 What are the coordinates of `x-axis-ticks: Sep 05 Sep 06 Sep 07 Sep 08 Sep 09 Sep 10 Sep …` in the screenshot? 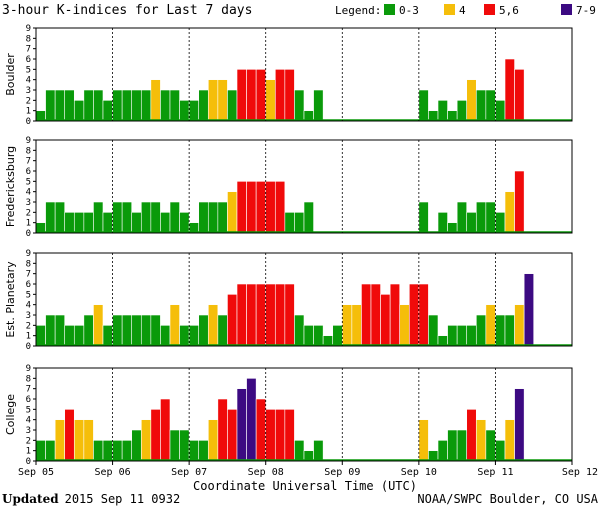 It's located at (308, 469).